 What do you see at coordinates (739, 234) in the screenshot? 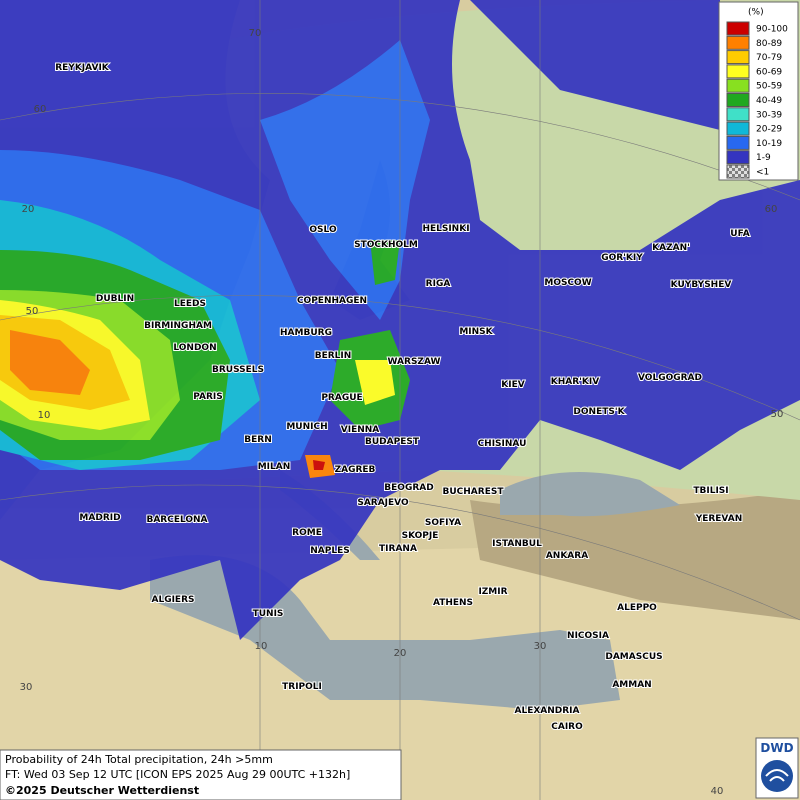
I see `city-label: UFA` at bounding box center [739, 234].